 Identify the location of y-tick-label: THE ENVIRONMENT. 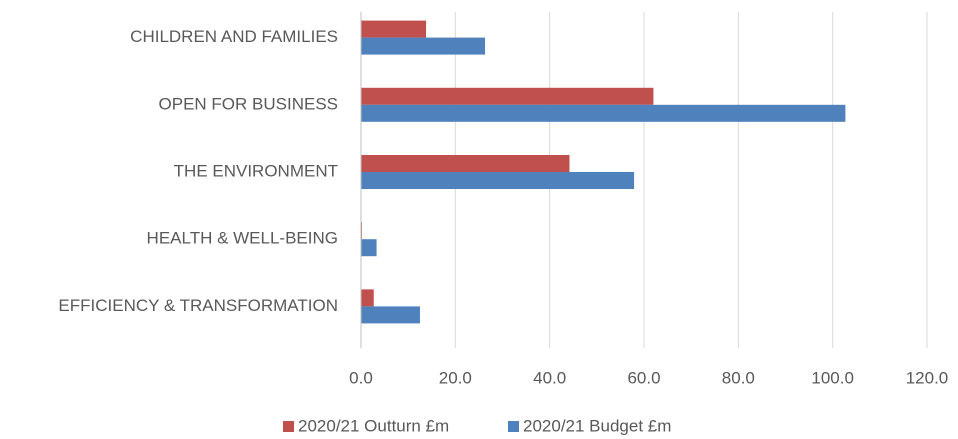
(256, 170).